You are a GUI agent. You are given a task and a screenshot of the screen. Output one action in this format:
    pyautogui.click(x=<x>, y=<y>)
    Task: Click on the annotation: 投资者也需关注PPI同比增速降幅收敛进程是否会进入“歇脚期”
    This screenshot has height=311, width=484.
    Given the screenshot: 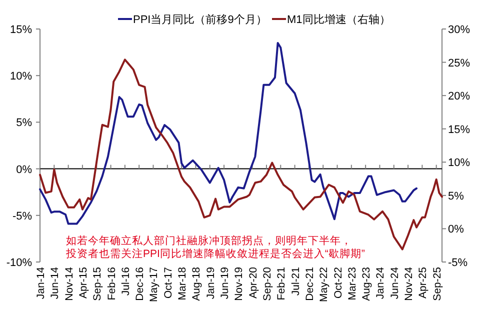 What is the action you would take?
    pyautogui.click(x=215, y=253)
    